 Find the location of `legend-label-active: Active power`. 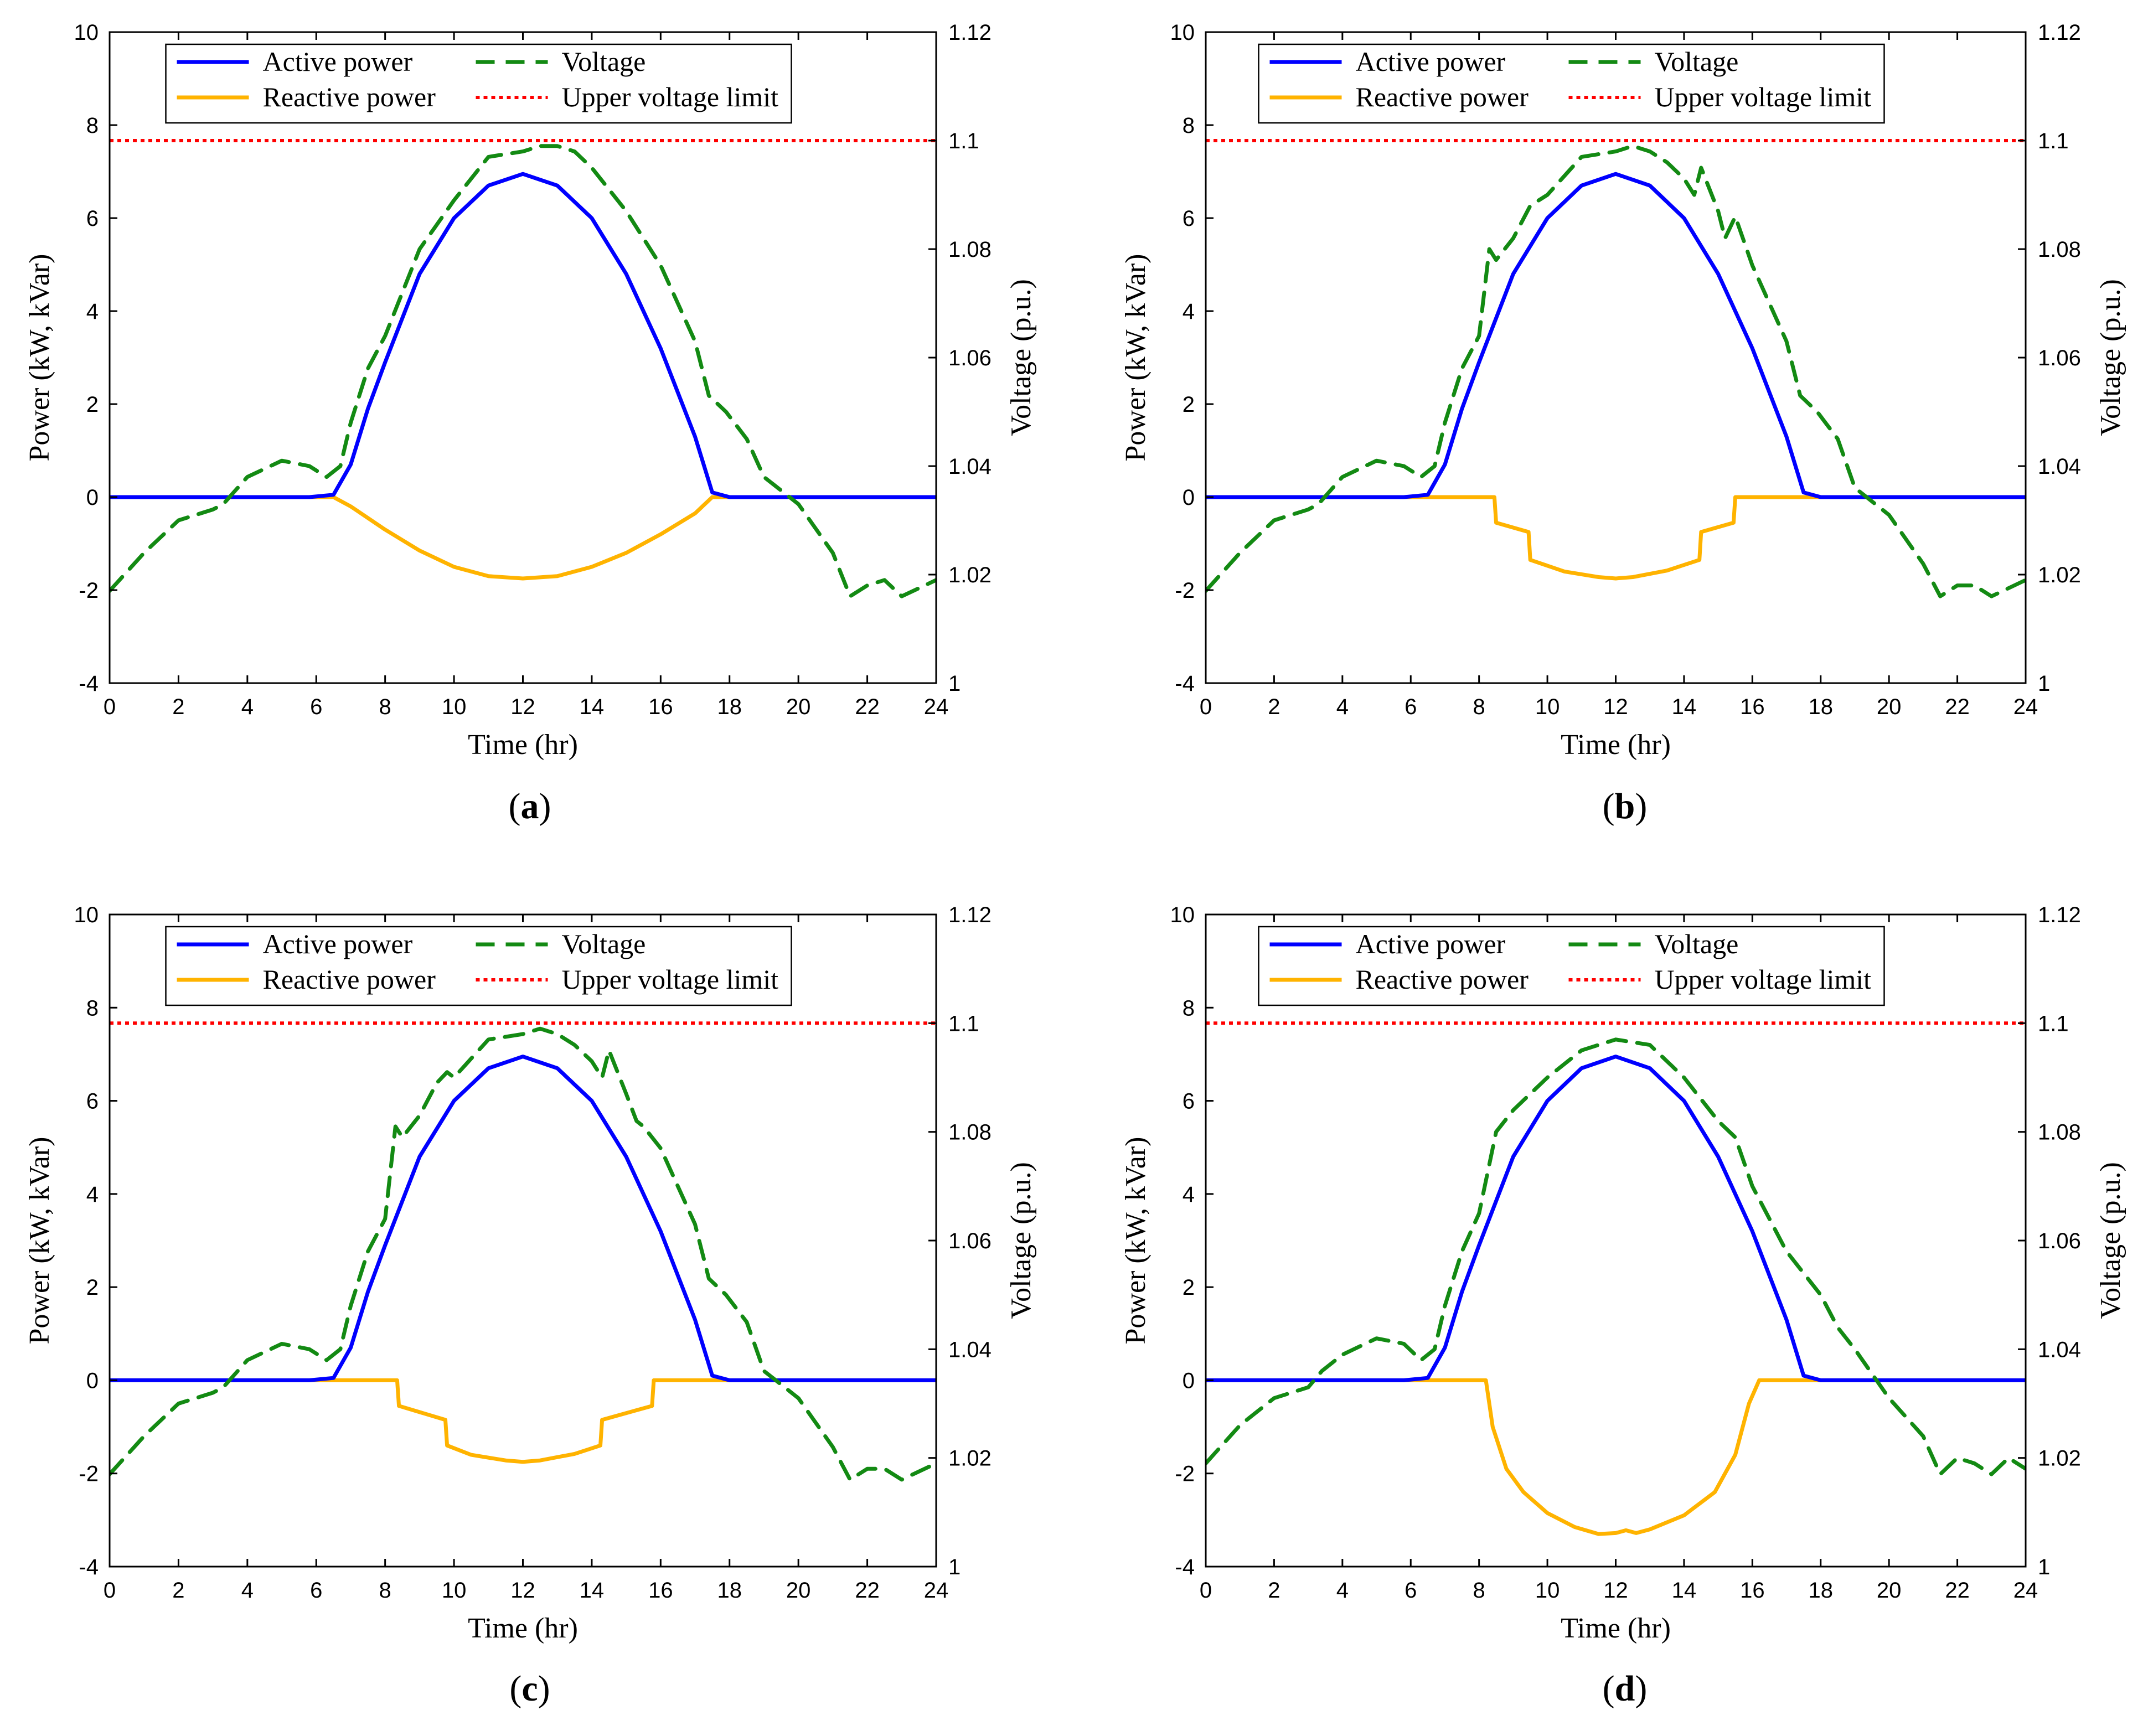

legend-label-active: Active power is located at coordinates (1431, 943).